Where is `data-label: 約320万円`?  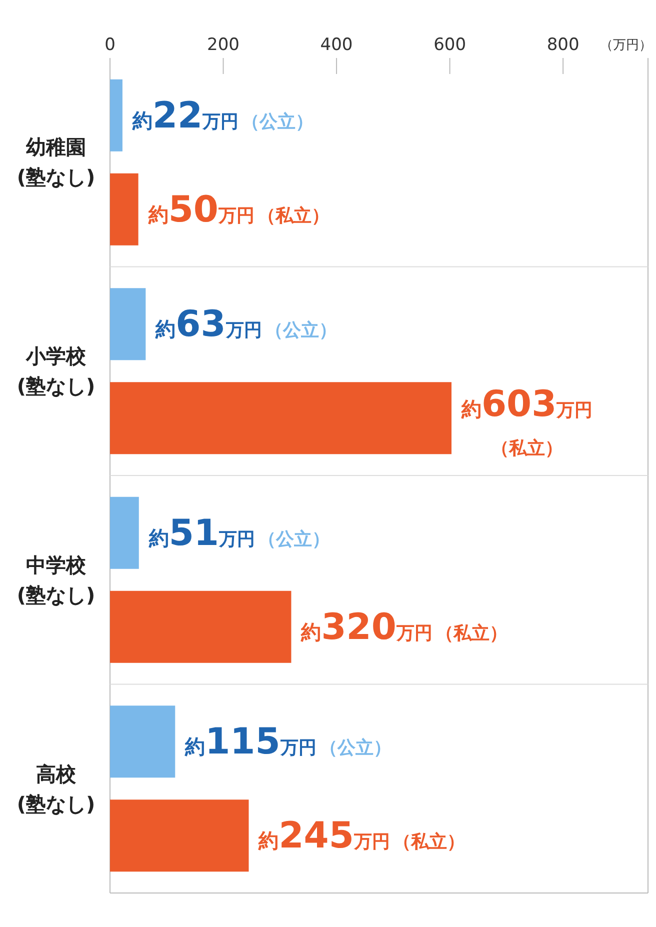 data-label: 約320万円 is located at coordinates (366, 627).